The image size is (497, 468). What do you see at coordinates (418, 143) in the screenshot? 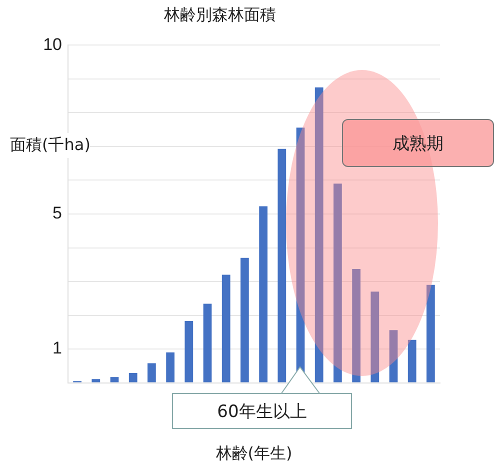
I see `callout-box: 成熟期` at bounding box center [418, 143].